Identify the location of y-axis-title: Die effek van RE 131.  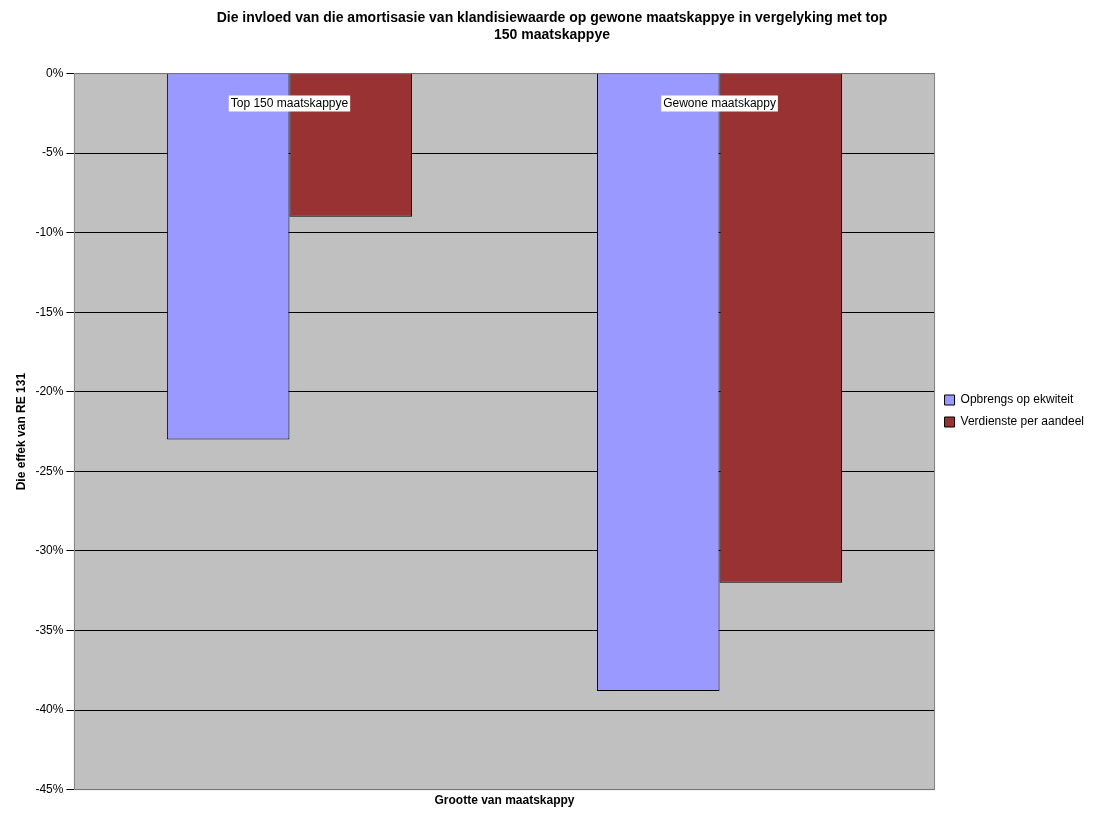
(20, 431).